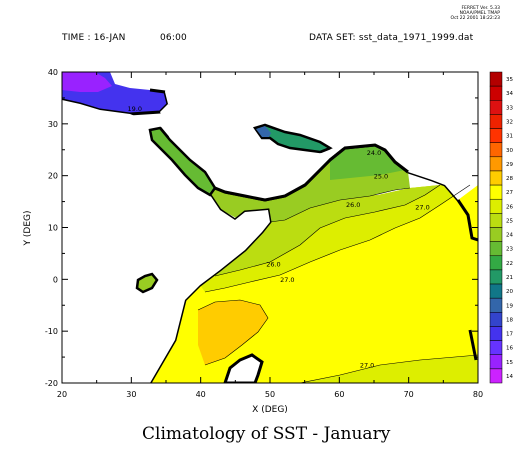 Image resolution: width=531 pixels, height=457 pixels. I want to click on coast-madagascar, so click(243, 368).